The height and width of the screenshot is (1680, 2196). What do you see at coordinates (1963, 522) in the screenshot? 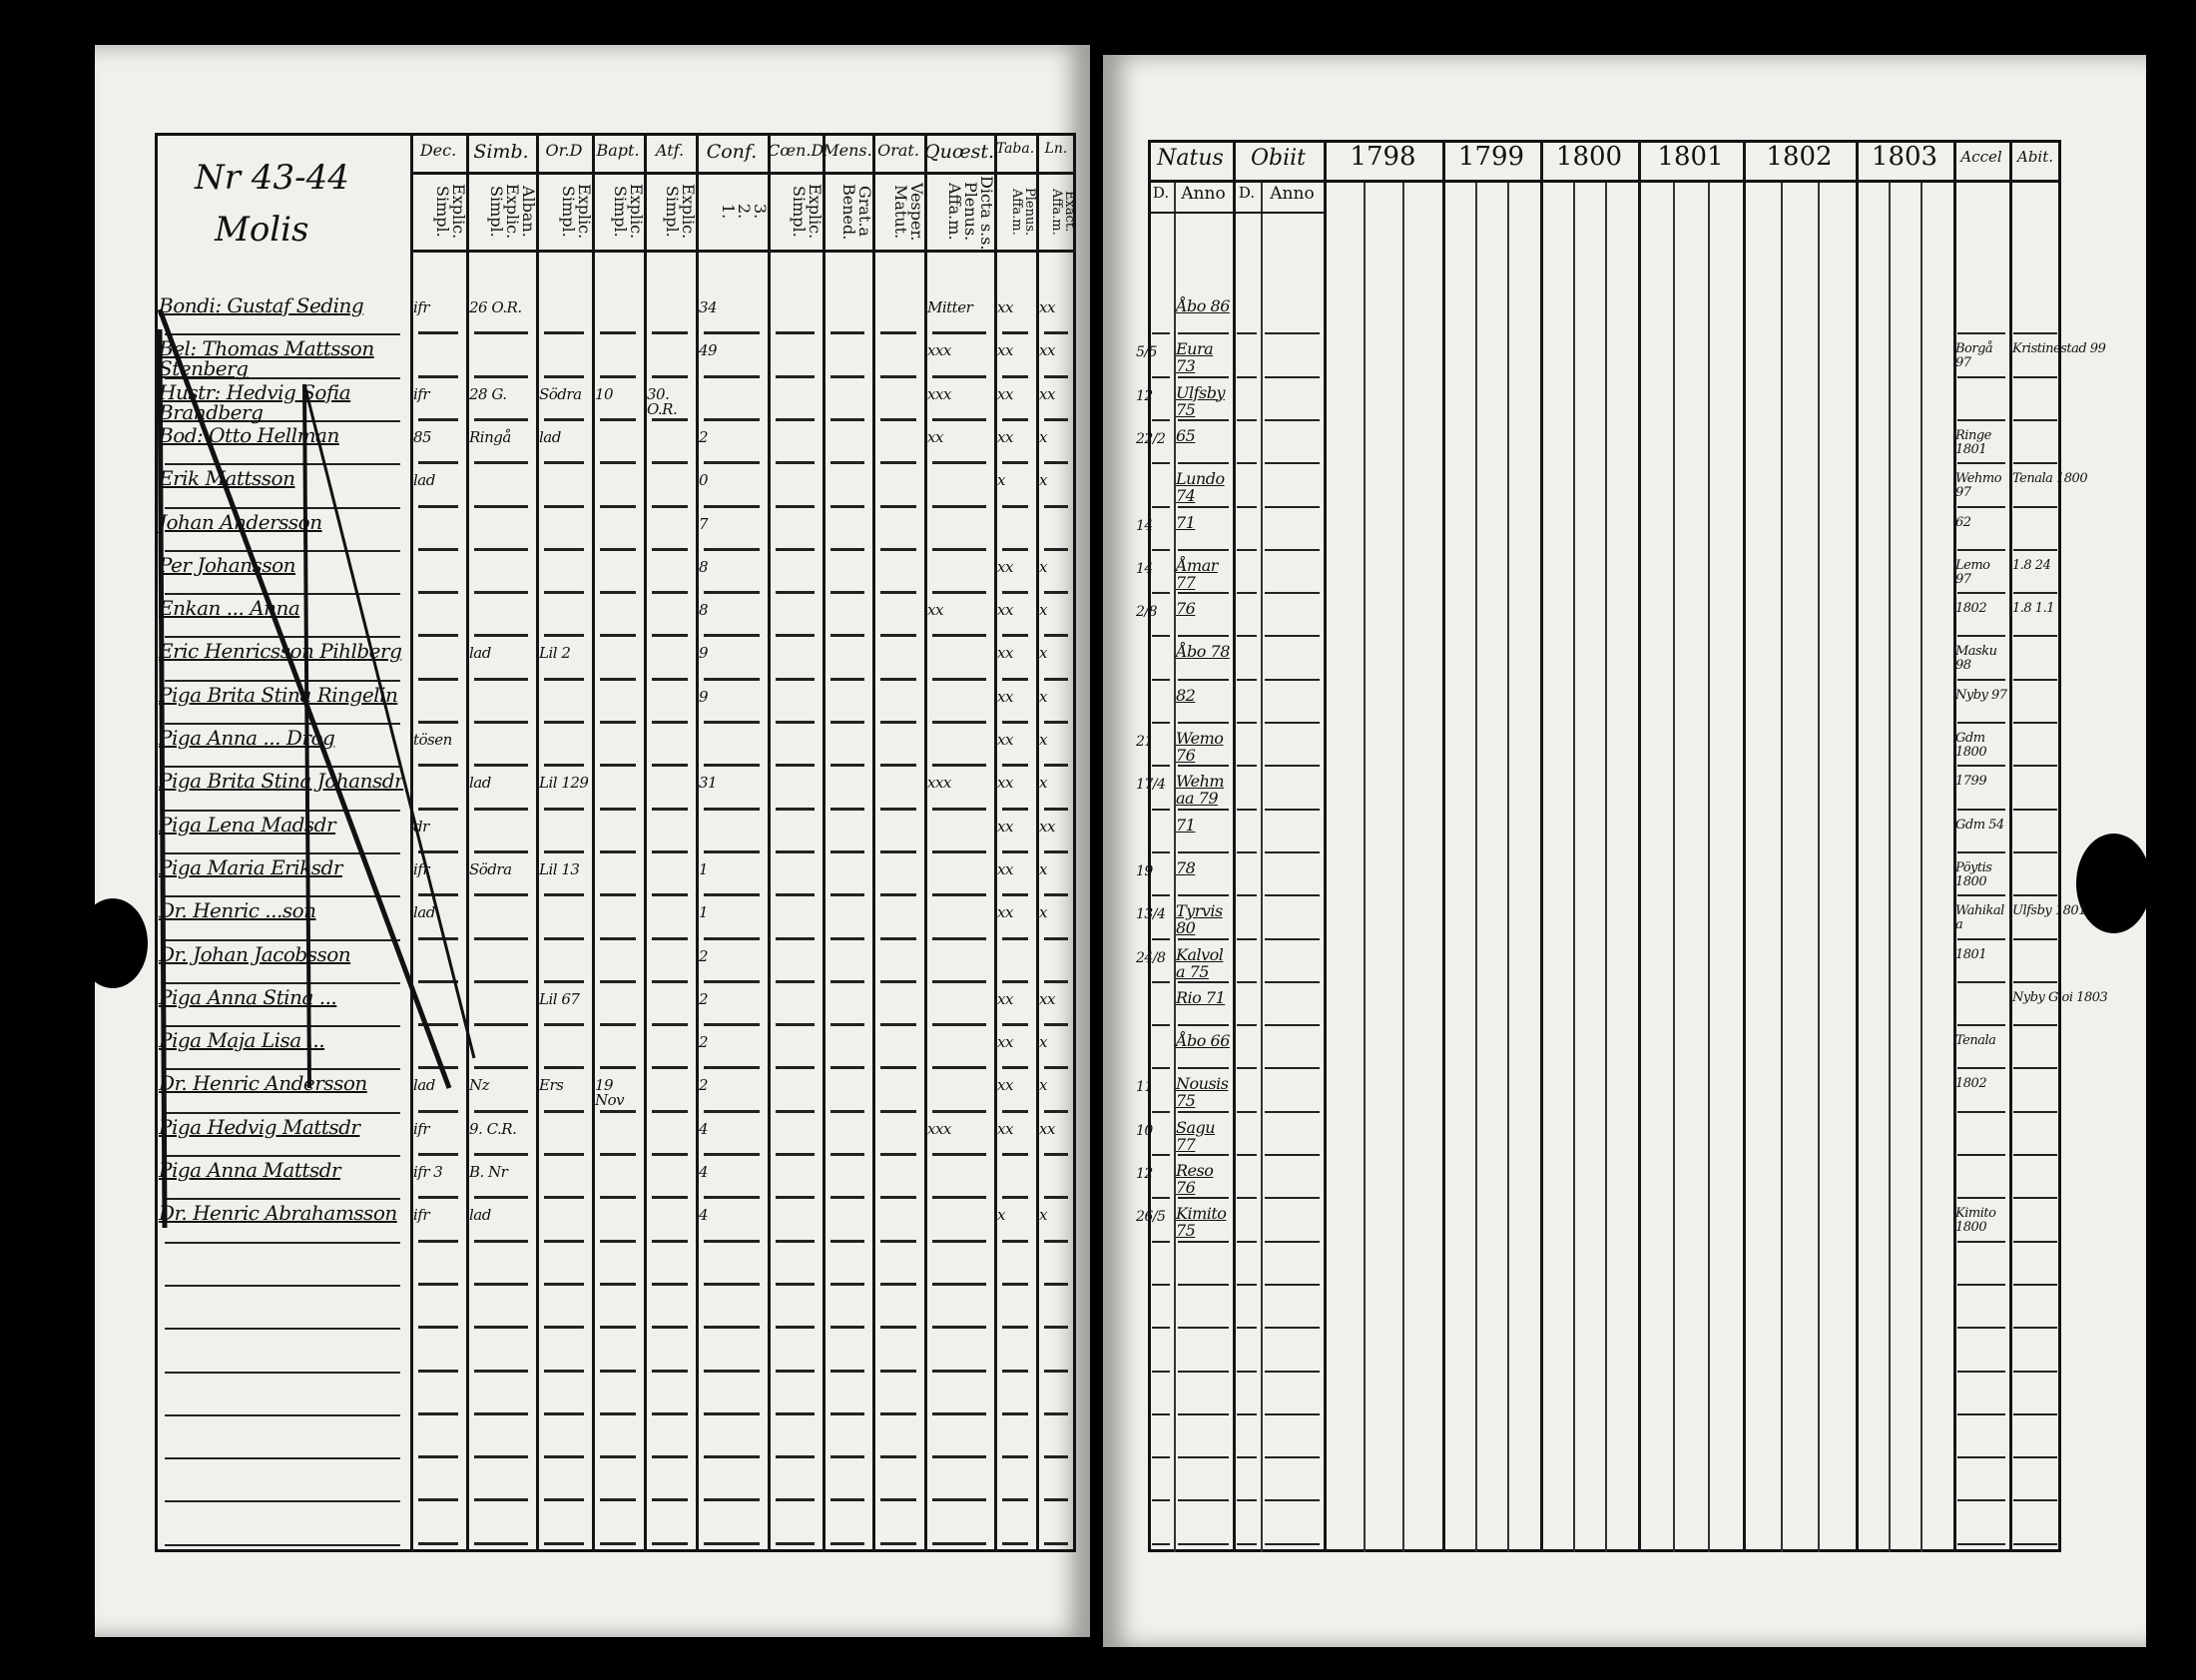
I see `arrived-from: 62` at bounding box center [1963, 522].